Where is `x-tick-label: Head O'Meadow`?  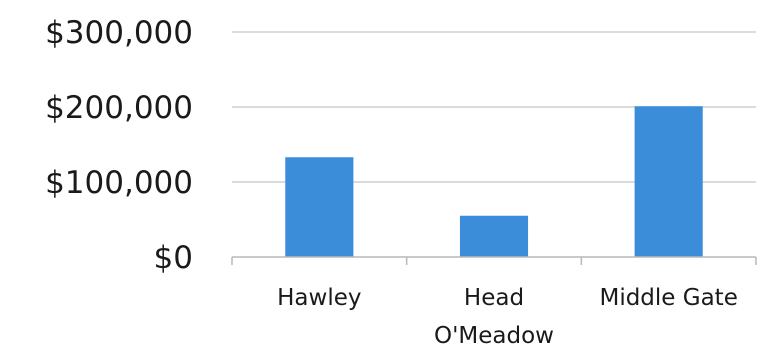 x-tick-label: Head O'Meadow is located at coordinates (494, 317).